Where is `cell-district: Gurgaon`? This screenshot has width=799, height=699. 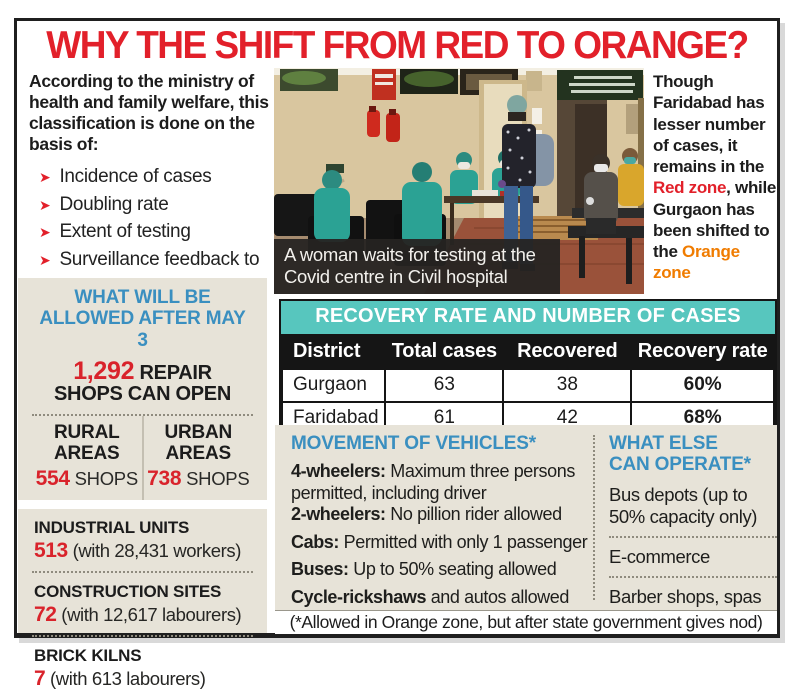 cell-district: Gurgaon is located at coordinates (333, 385).